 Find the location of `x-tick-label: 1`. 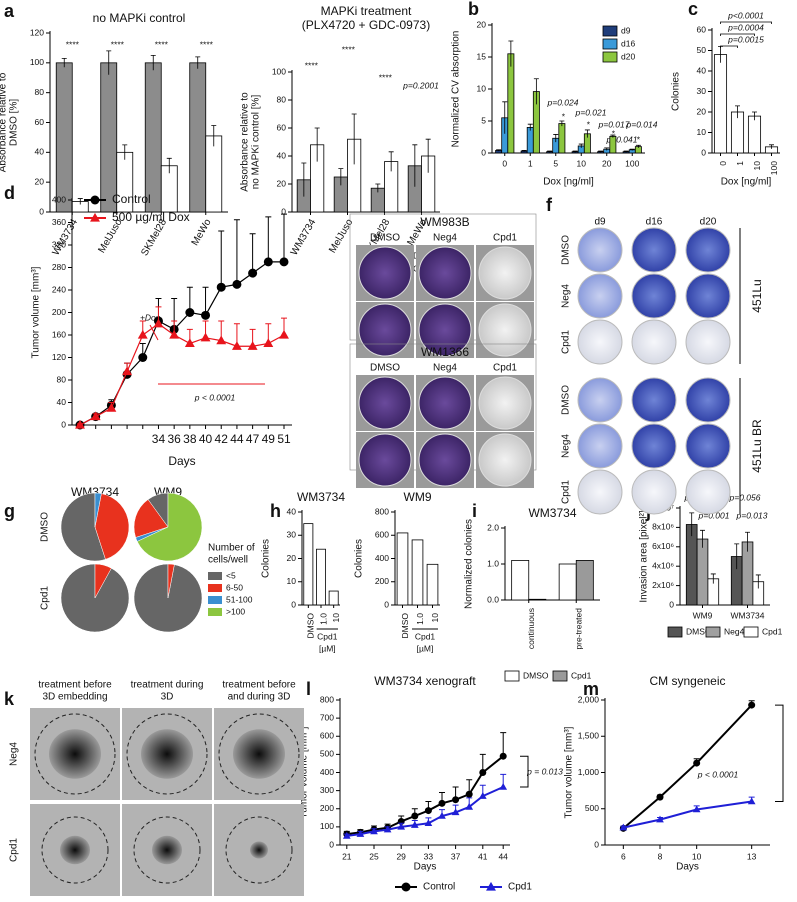

x-tick-label: 1 is located at coordinates (530, 163).